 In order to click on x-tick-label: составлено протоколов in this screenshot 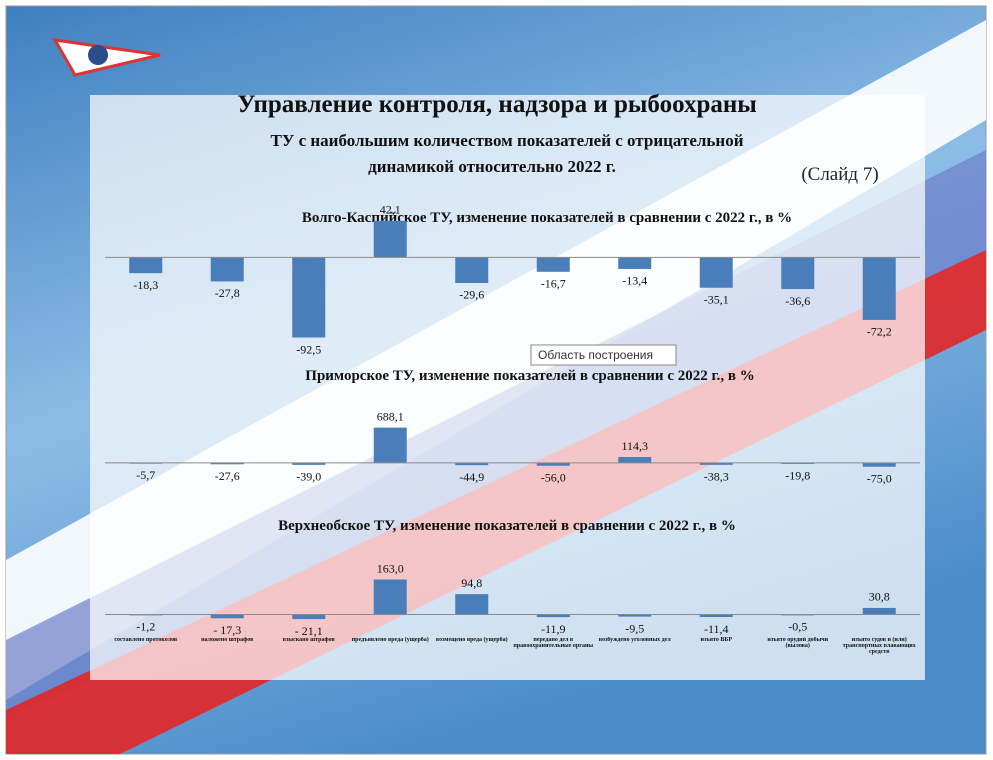, I will do `click(146, 639)`.